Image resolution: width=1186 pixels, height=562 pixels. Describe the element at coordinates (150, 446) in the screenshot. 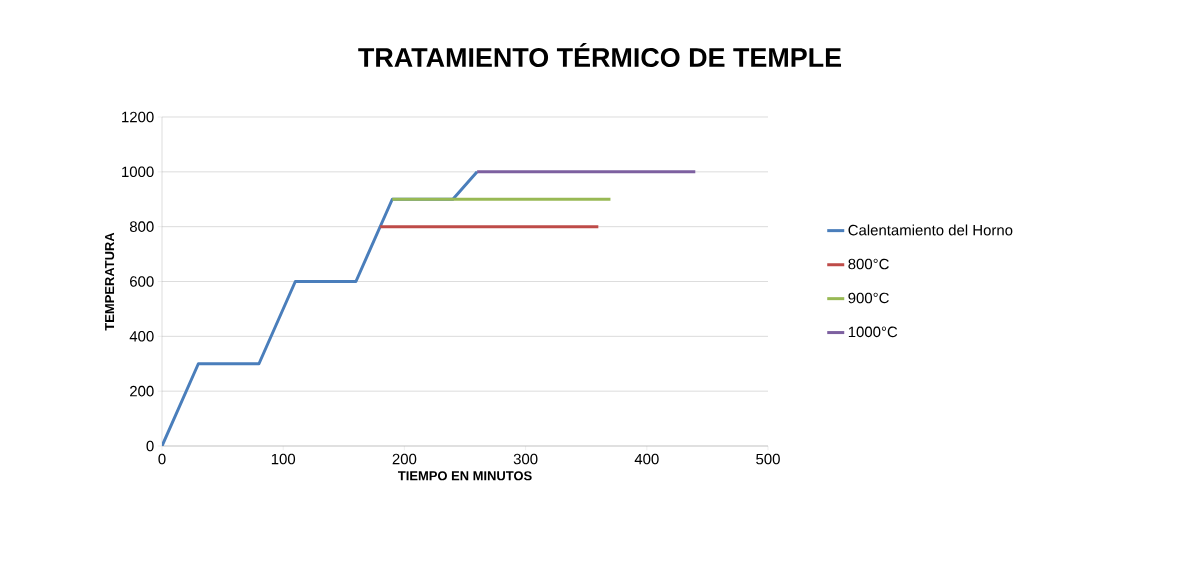

I see `y-tick-label: 0` at that location.